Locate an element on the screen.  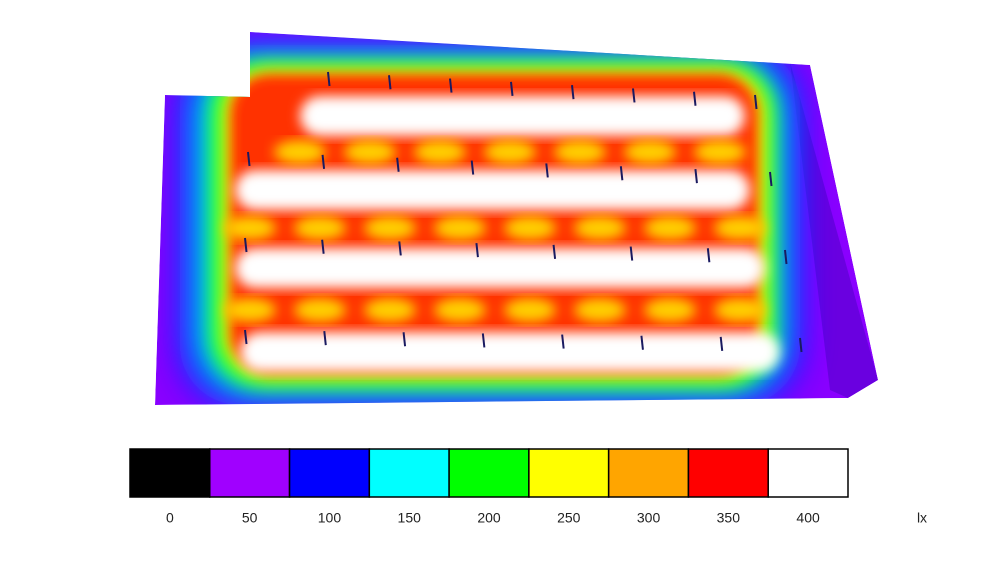
legend-label: 250 is located at coordinates (569, 518).